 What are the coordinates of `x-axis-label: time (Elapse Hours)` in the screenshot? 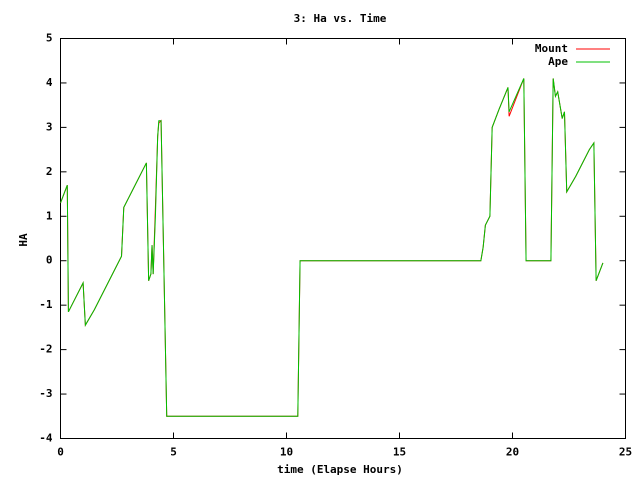 It's located at (340, 469).